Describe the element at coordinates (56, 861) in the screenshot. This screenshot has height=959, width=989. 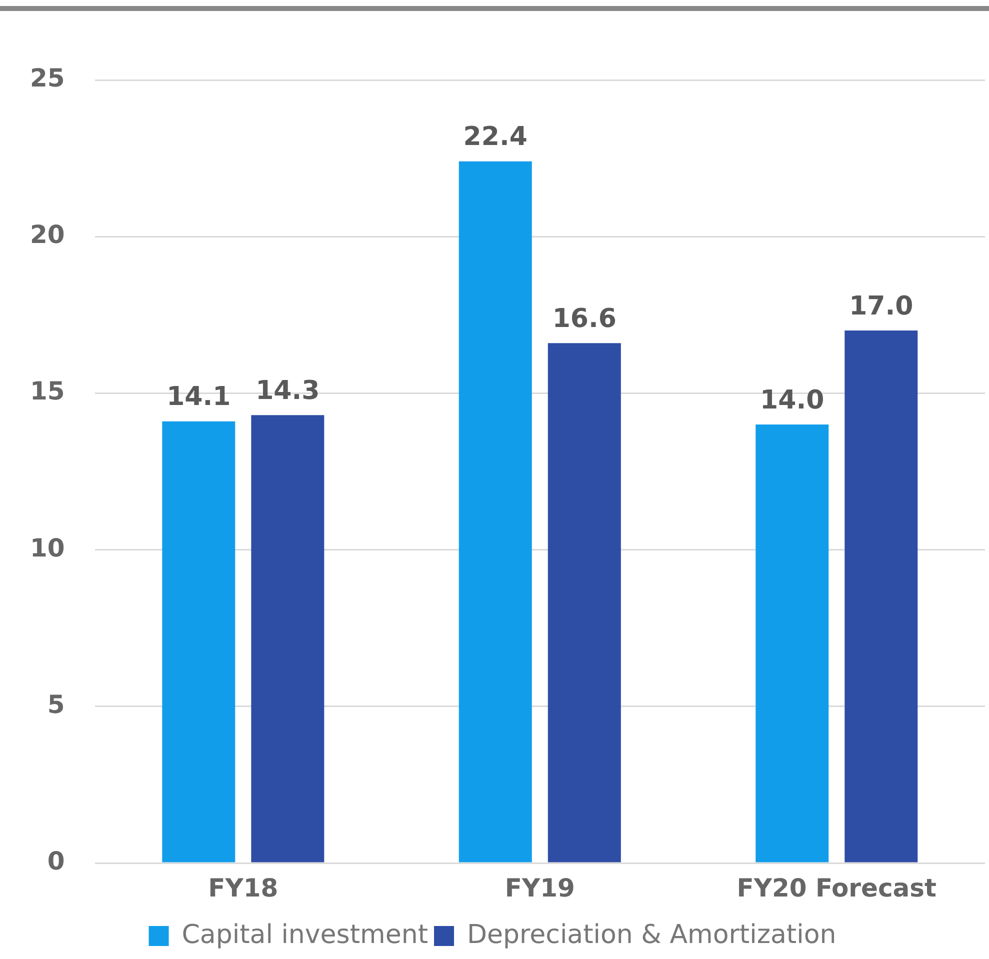
I see `y-tick-label: 0` at that location.